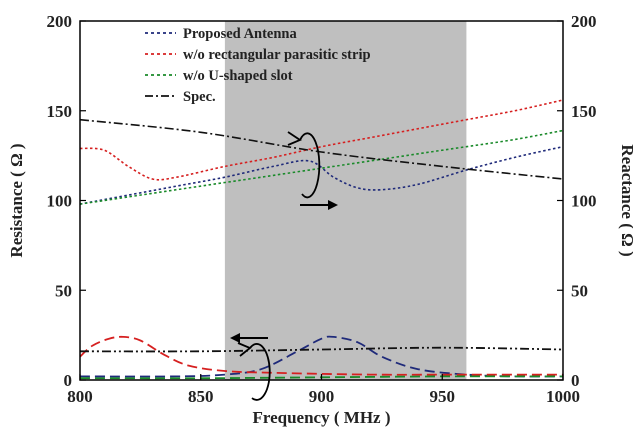 The height and width of the screenshot is (431, 633). Describe the element at coordinates (321, 417) in the screenshot. I see `x-axis-label: Frequency ( MHz )` at that location.